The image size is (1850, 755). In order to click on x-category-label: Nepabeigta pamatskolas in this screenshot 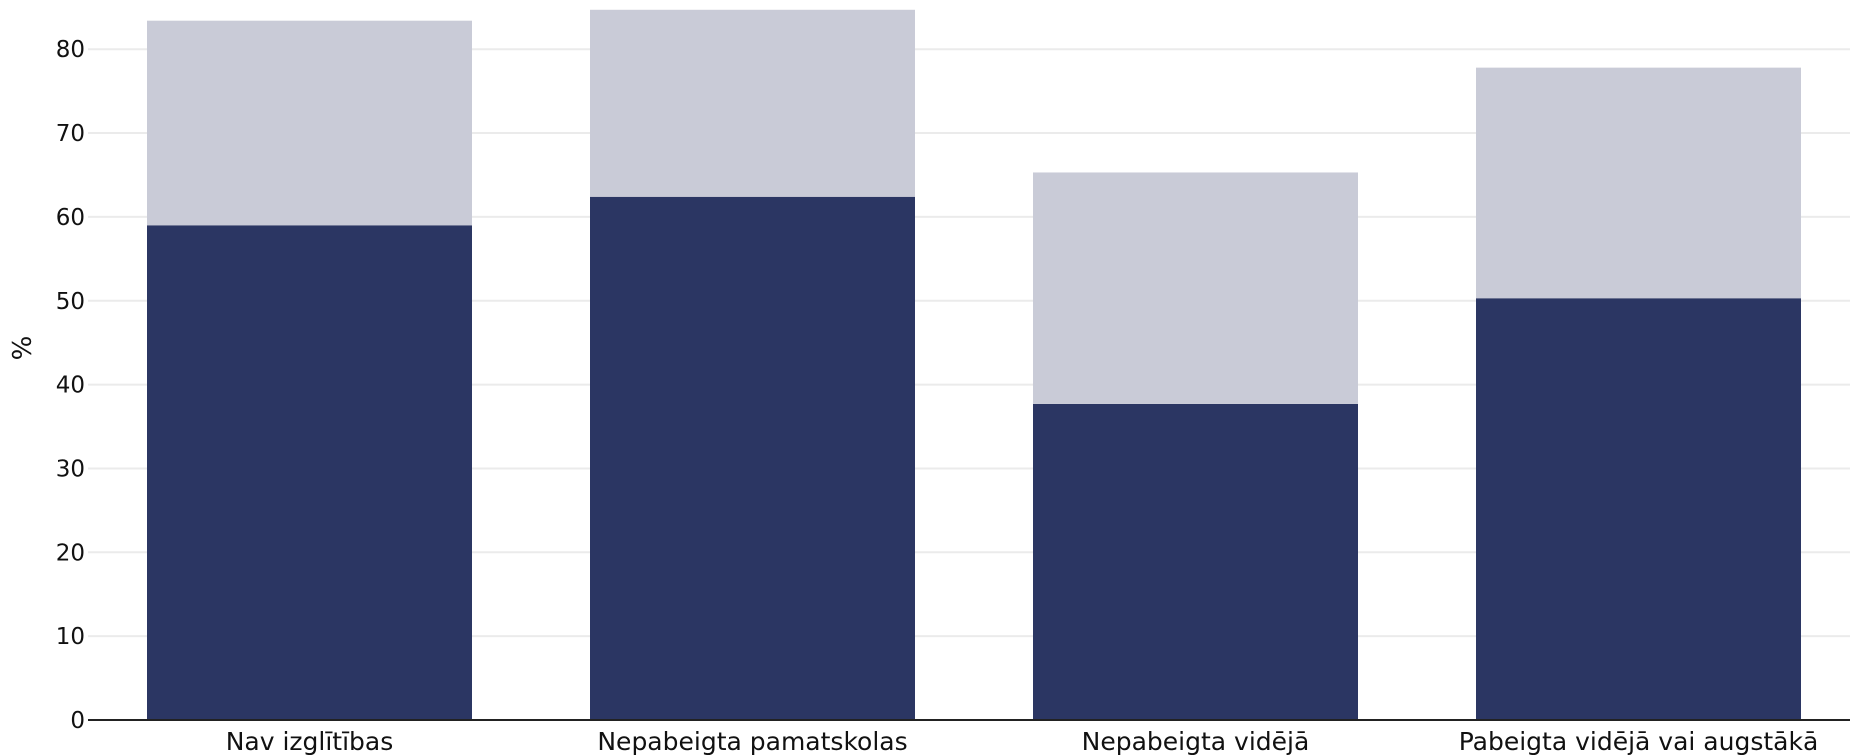, I will do `click(752, 741)`.